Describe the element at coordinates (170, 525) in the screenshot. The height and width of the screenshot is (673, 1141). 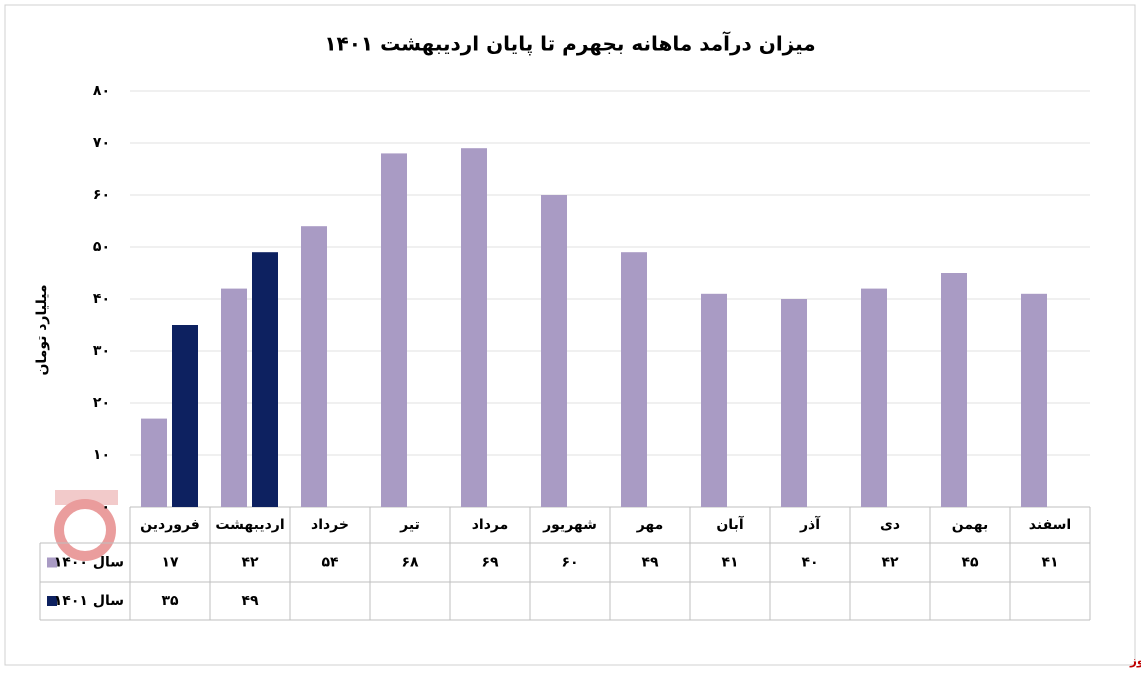
I see `x-tick-label: فروردین` at that location.